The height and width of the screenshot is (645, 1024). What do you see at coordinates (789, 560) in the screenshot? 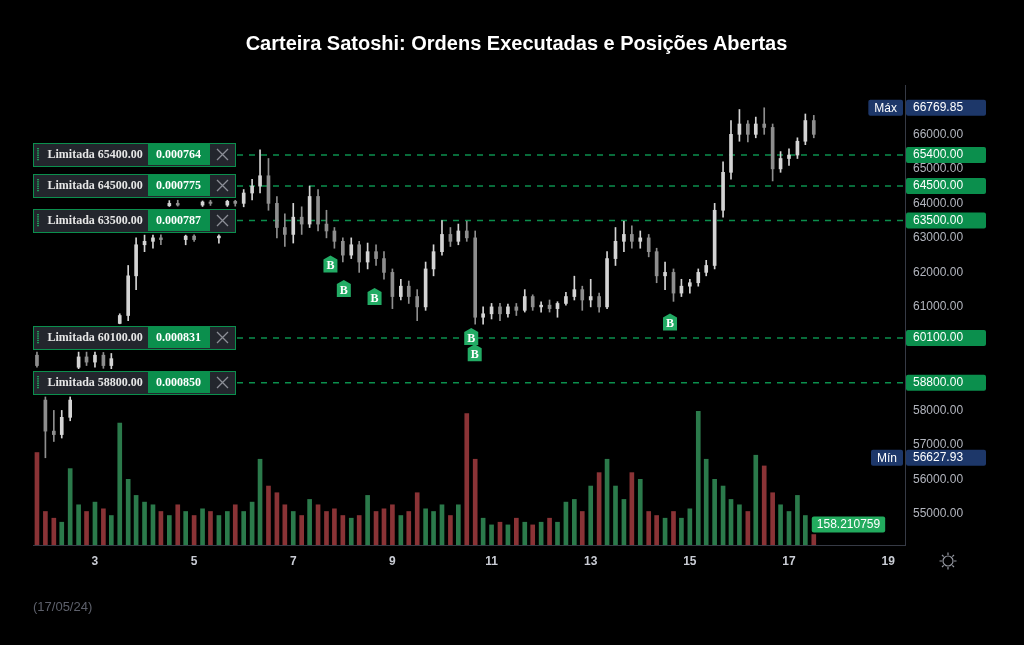
I see `x-tick-label: 17` at bounding box center [789, 560].